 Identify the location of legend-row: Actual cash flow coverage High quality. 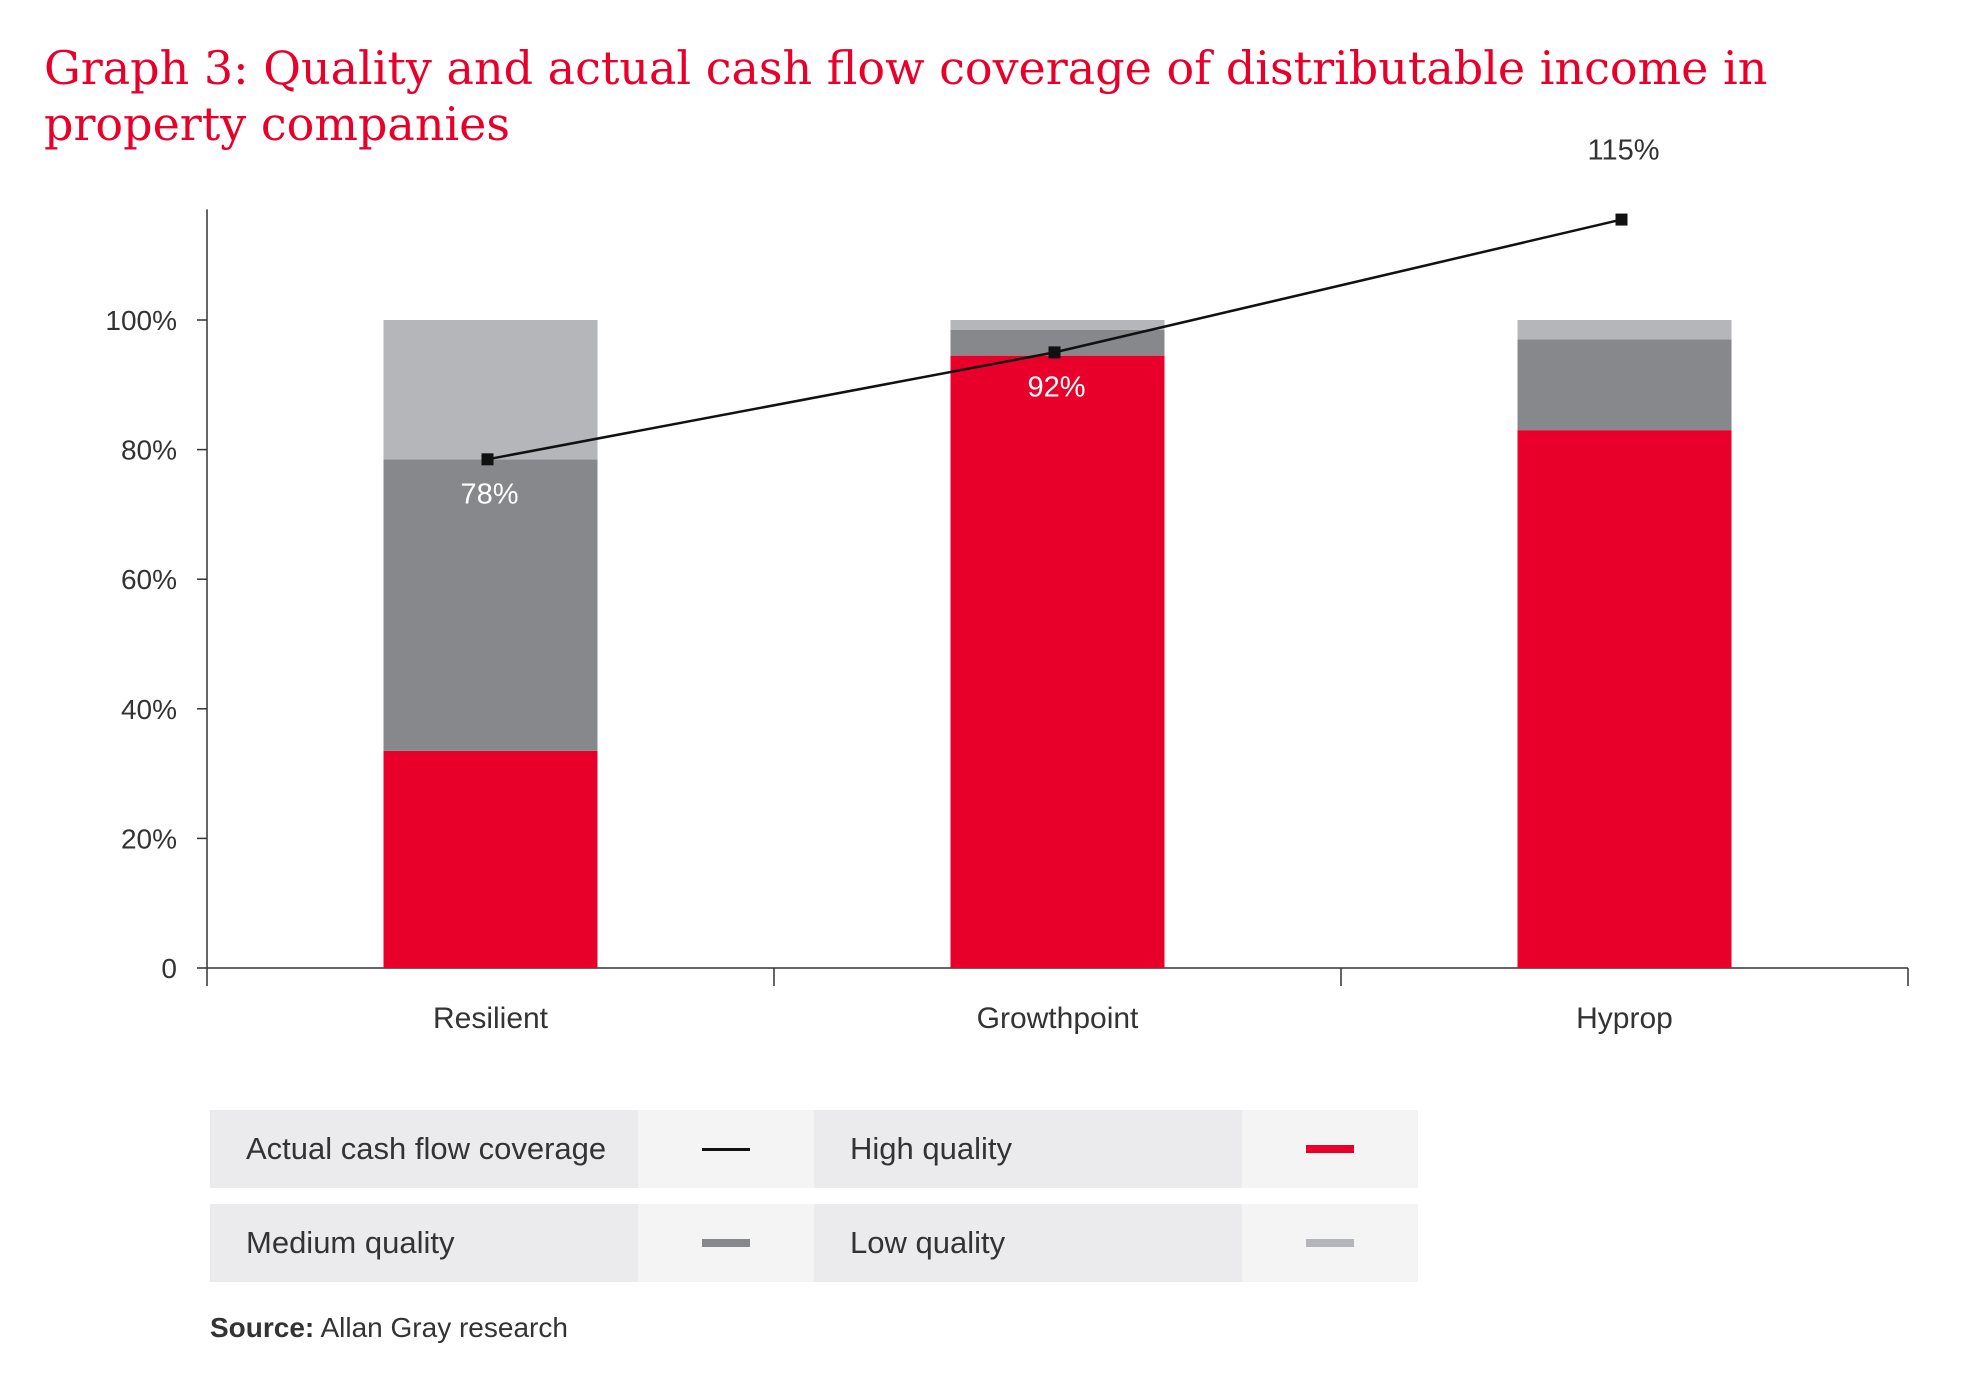
(814, 1149).